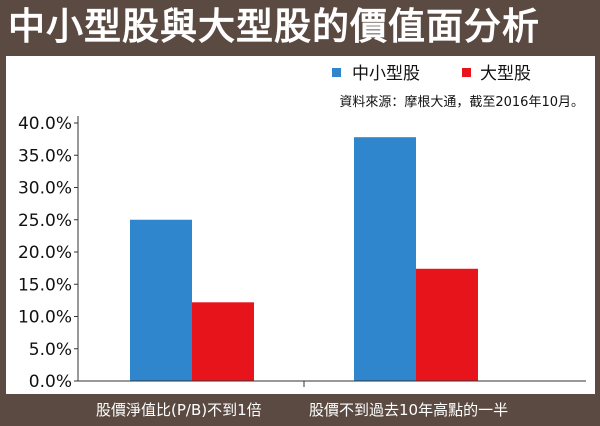 The height and width of the screenshot is (426, 600). What do you see at coordinates (505, 74) in the screenshot?
I see `legend-label-large: 大型股` at bounding box center [505, 74].